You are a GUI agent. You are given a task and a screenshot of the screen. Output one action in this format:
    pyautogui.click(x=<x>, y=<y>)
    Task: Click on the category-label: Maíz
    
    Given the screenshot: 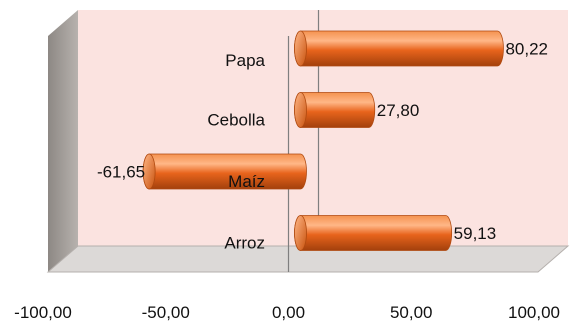 What is the action you would take?
    pyautogui.click(x=246, y=181)
    